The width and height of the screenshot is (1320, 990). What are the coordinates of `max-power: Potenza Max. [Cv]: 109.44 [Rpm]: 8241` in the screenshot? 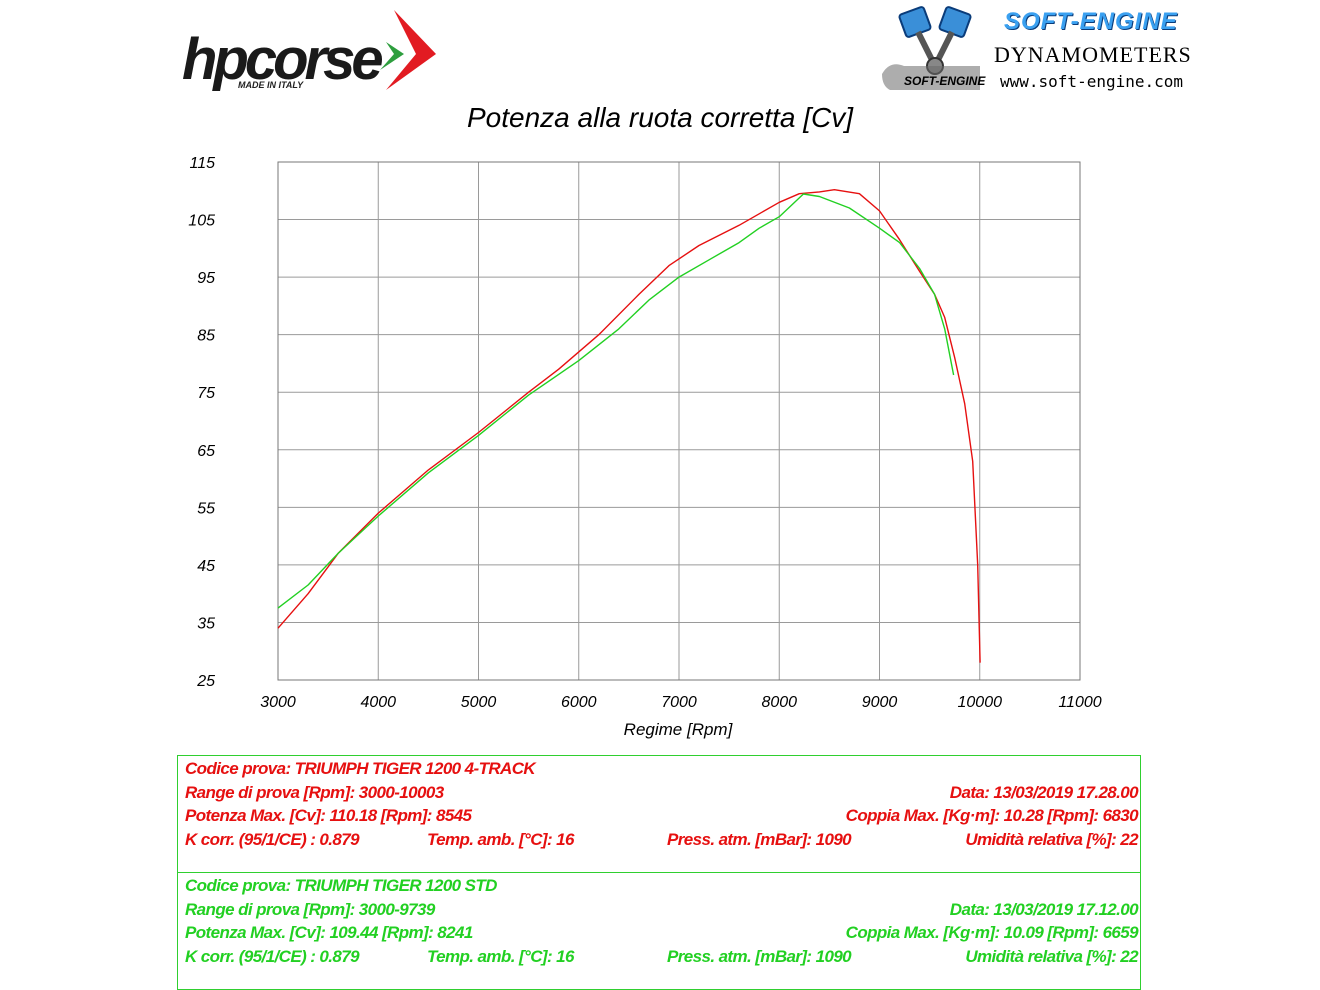 It's located at (329, 932).